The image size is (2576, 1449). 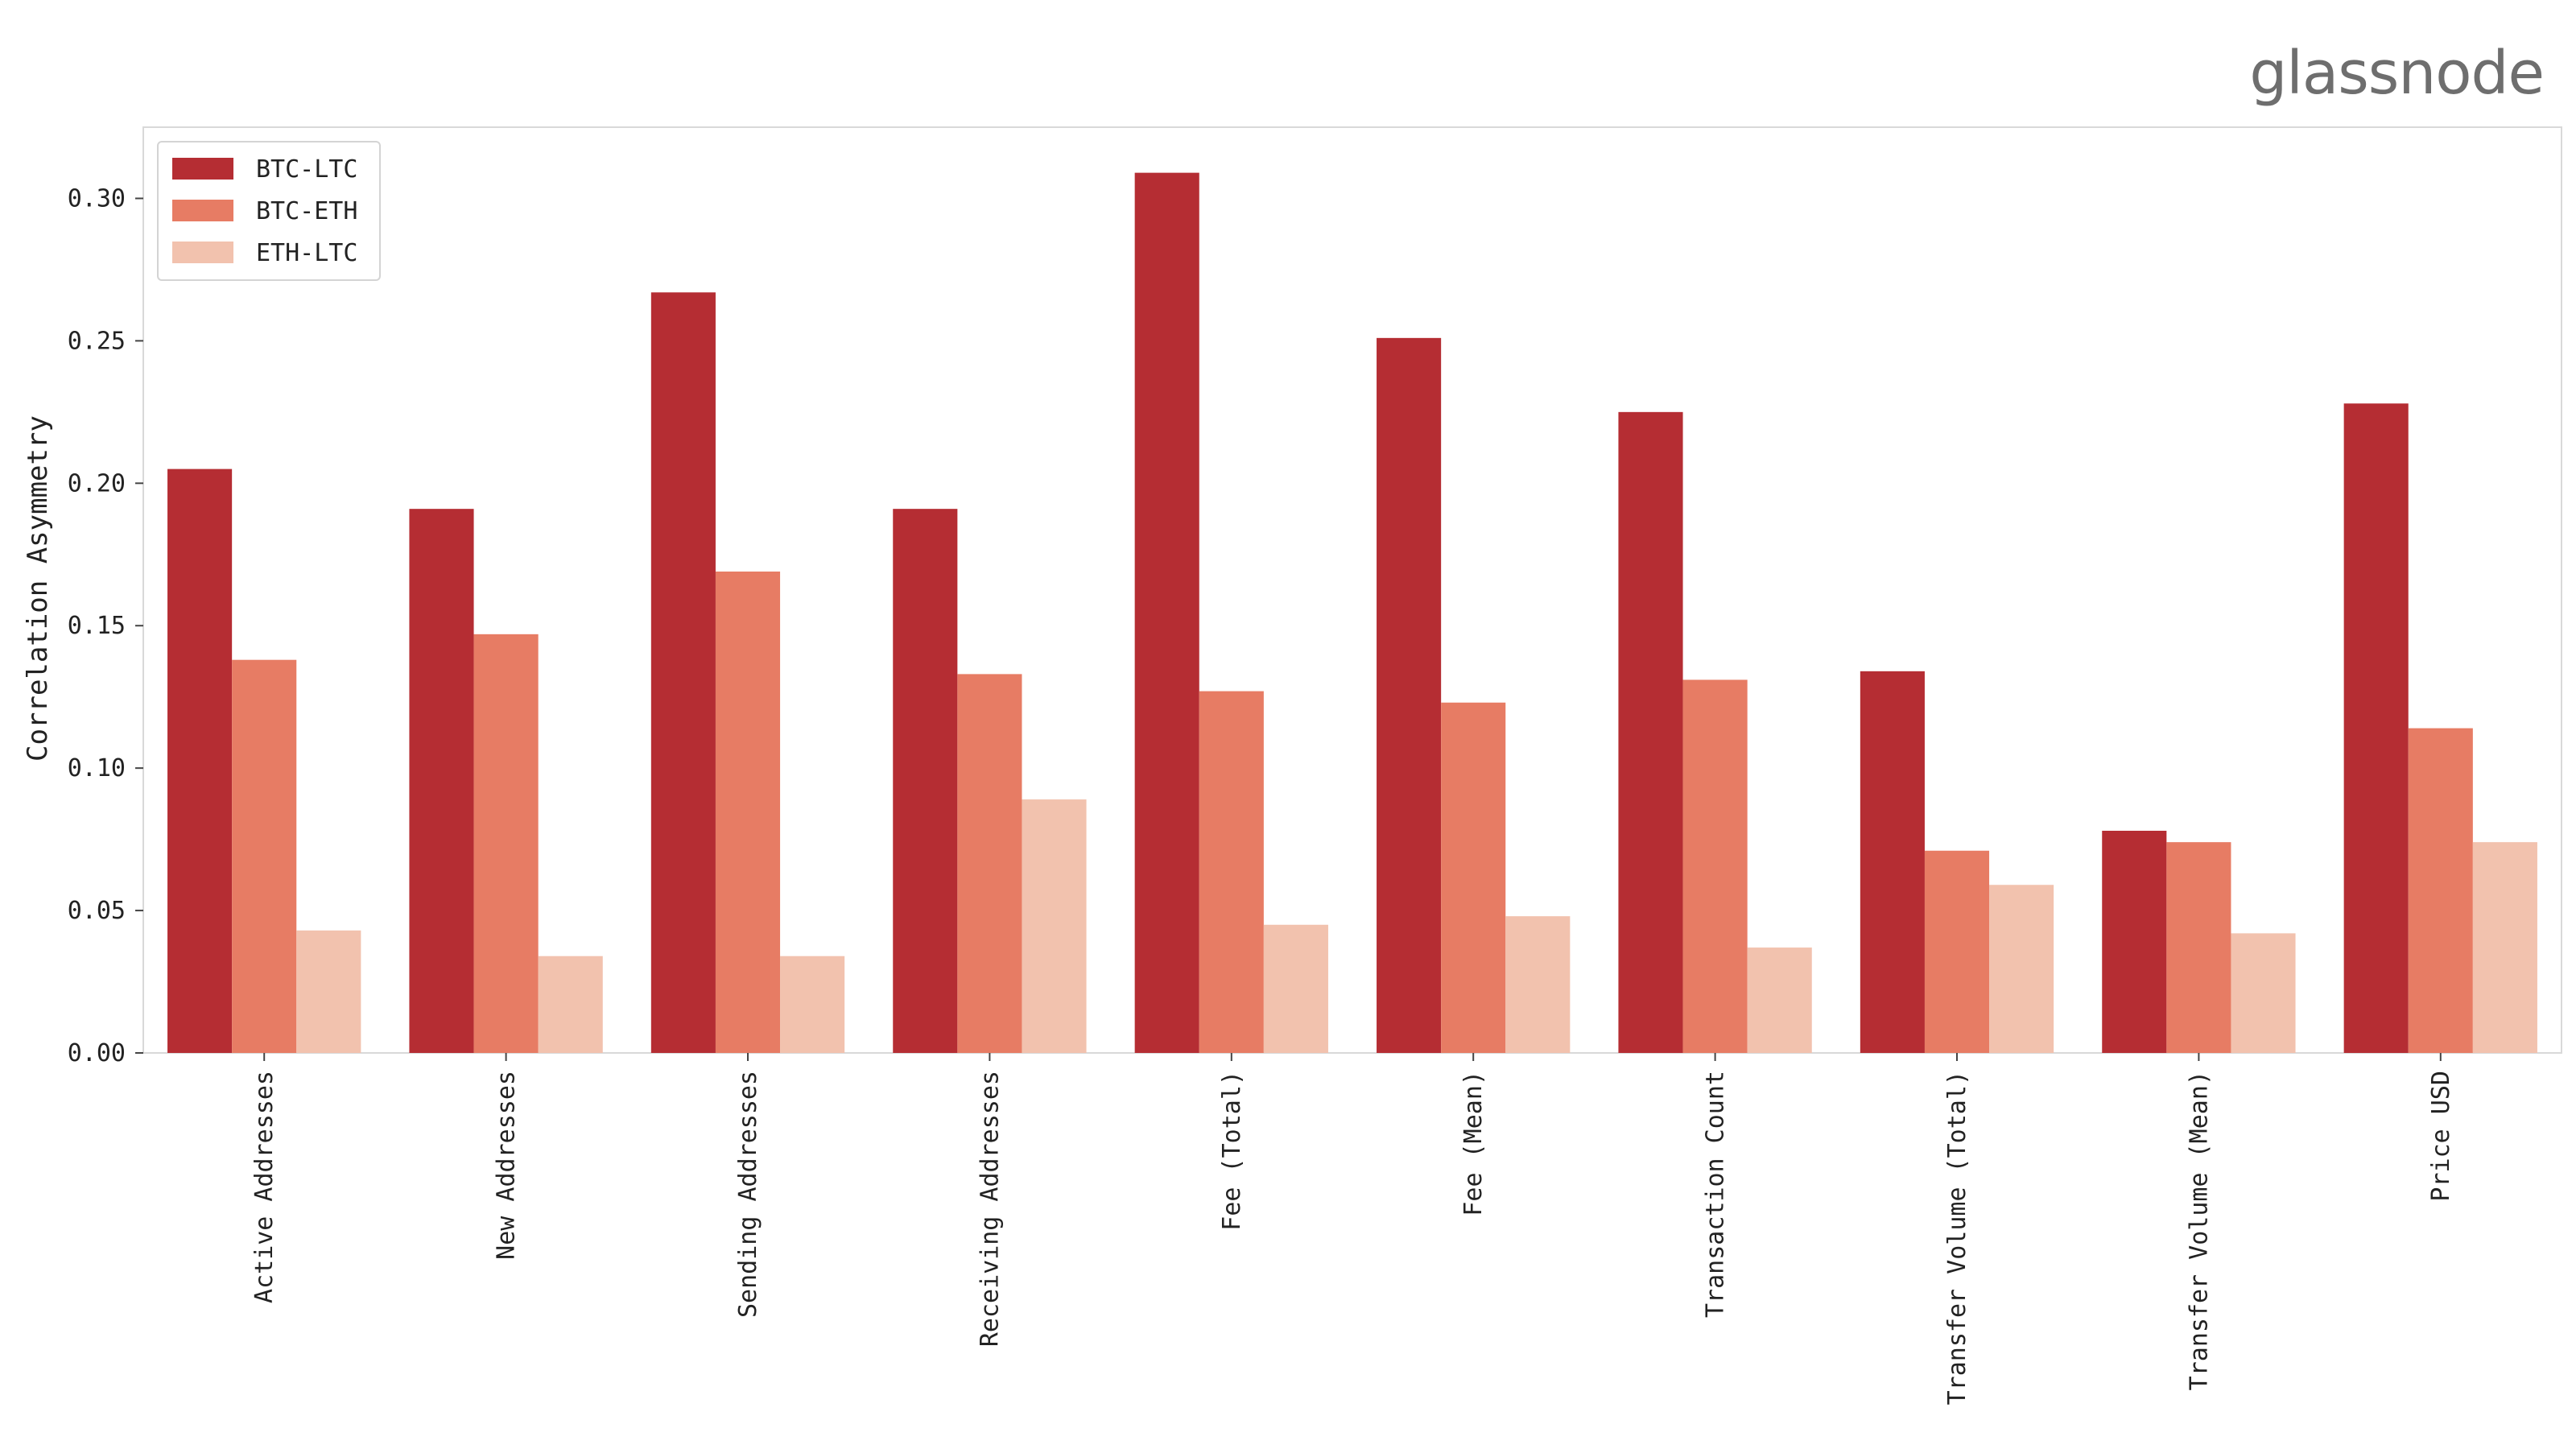 What do you see at coordinates (97, 768) in the screenshot?
I see `y-tick-label: 0.10` at bounding box center [97, 768].